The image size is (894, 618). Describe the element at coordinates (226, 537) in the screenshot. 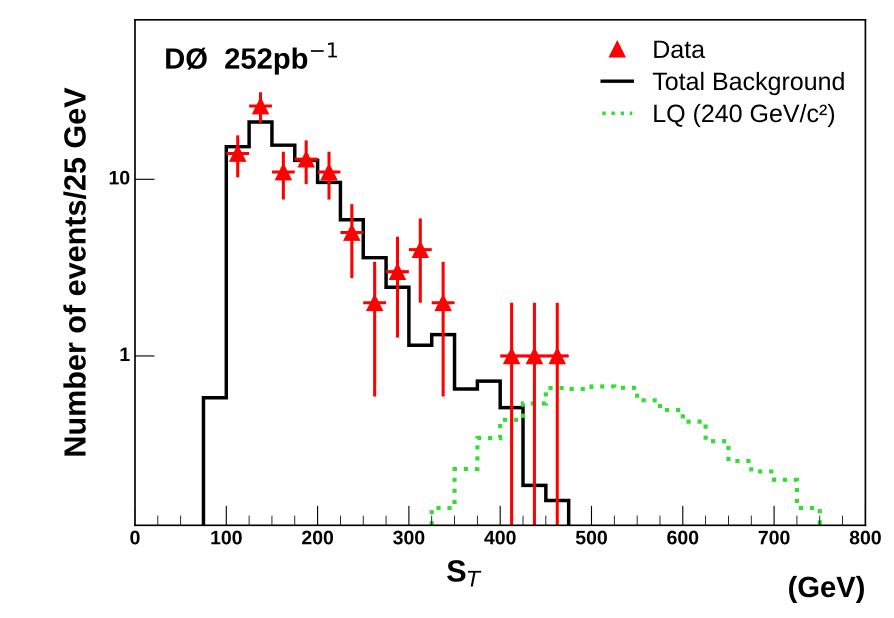

I see `x-tick-label: 100` at that location.